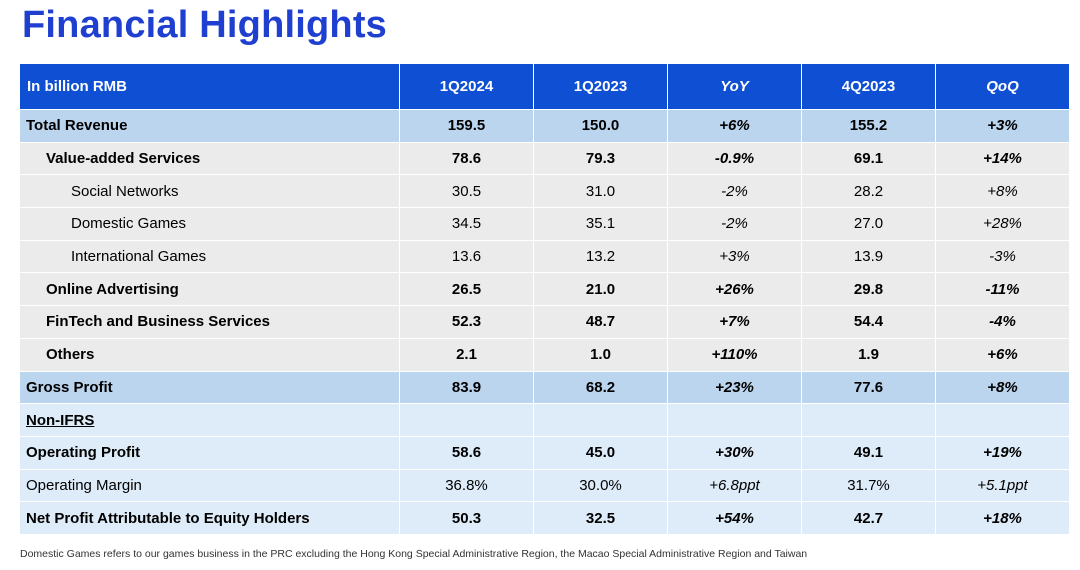 The image size is (1080, 570). What do you see at coordinates (868, 485) in the screenshot?
I see `cell-4q2023: 31.7%` at bounding box center [868, 485].